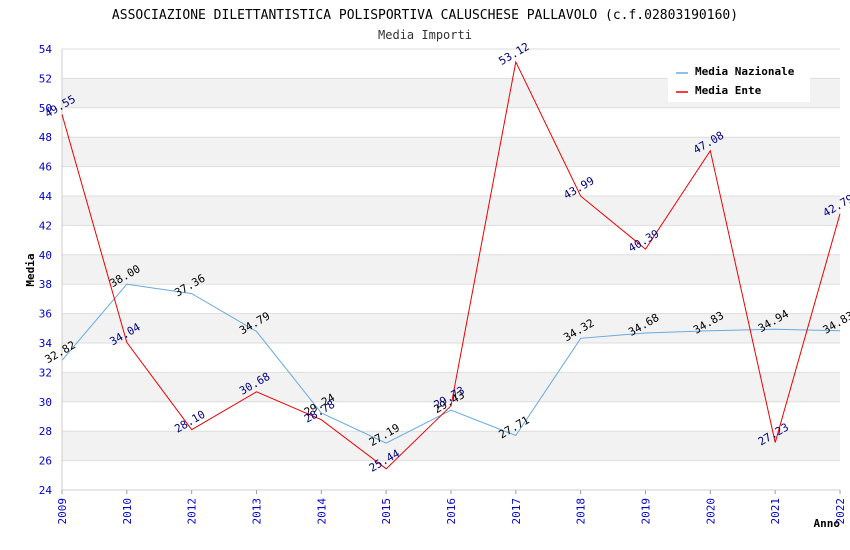  I want to click on x-tick-label: 2009, so click(62, 511).